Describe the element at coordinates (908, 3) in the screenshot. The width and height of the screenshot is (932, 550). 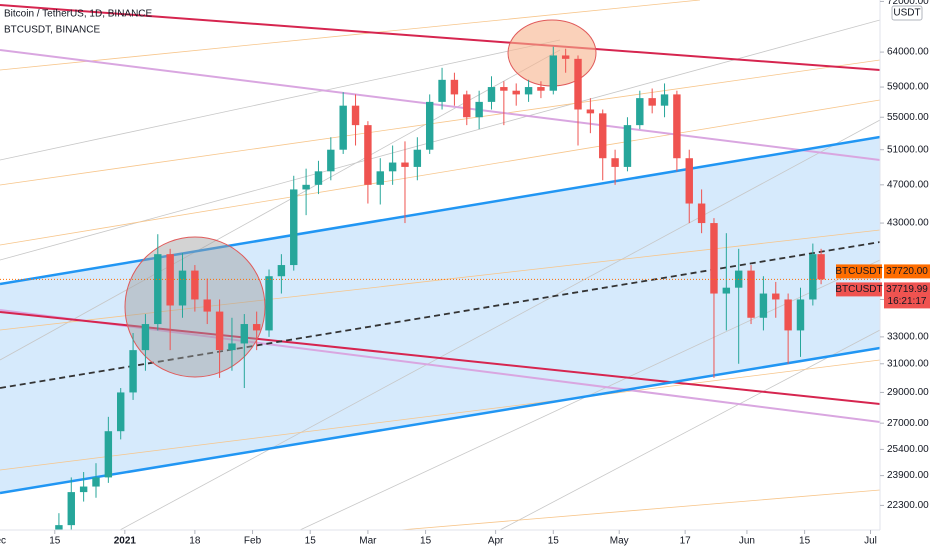
I see `y-tick-label: 72000.00` at that location.